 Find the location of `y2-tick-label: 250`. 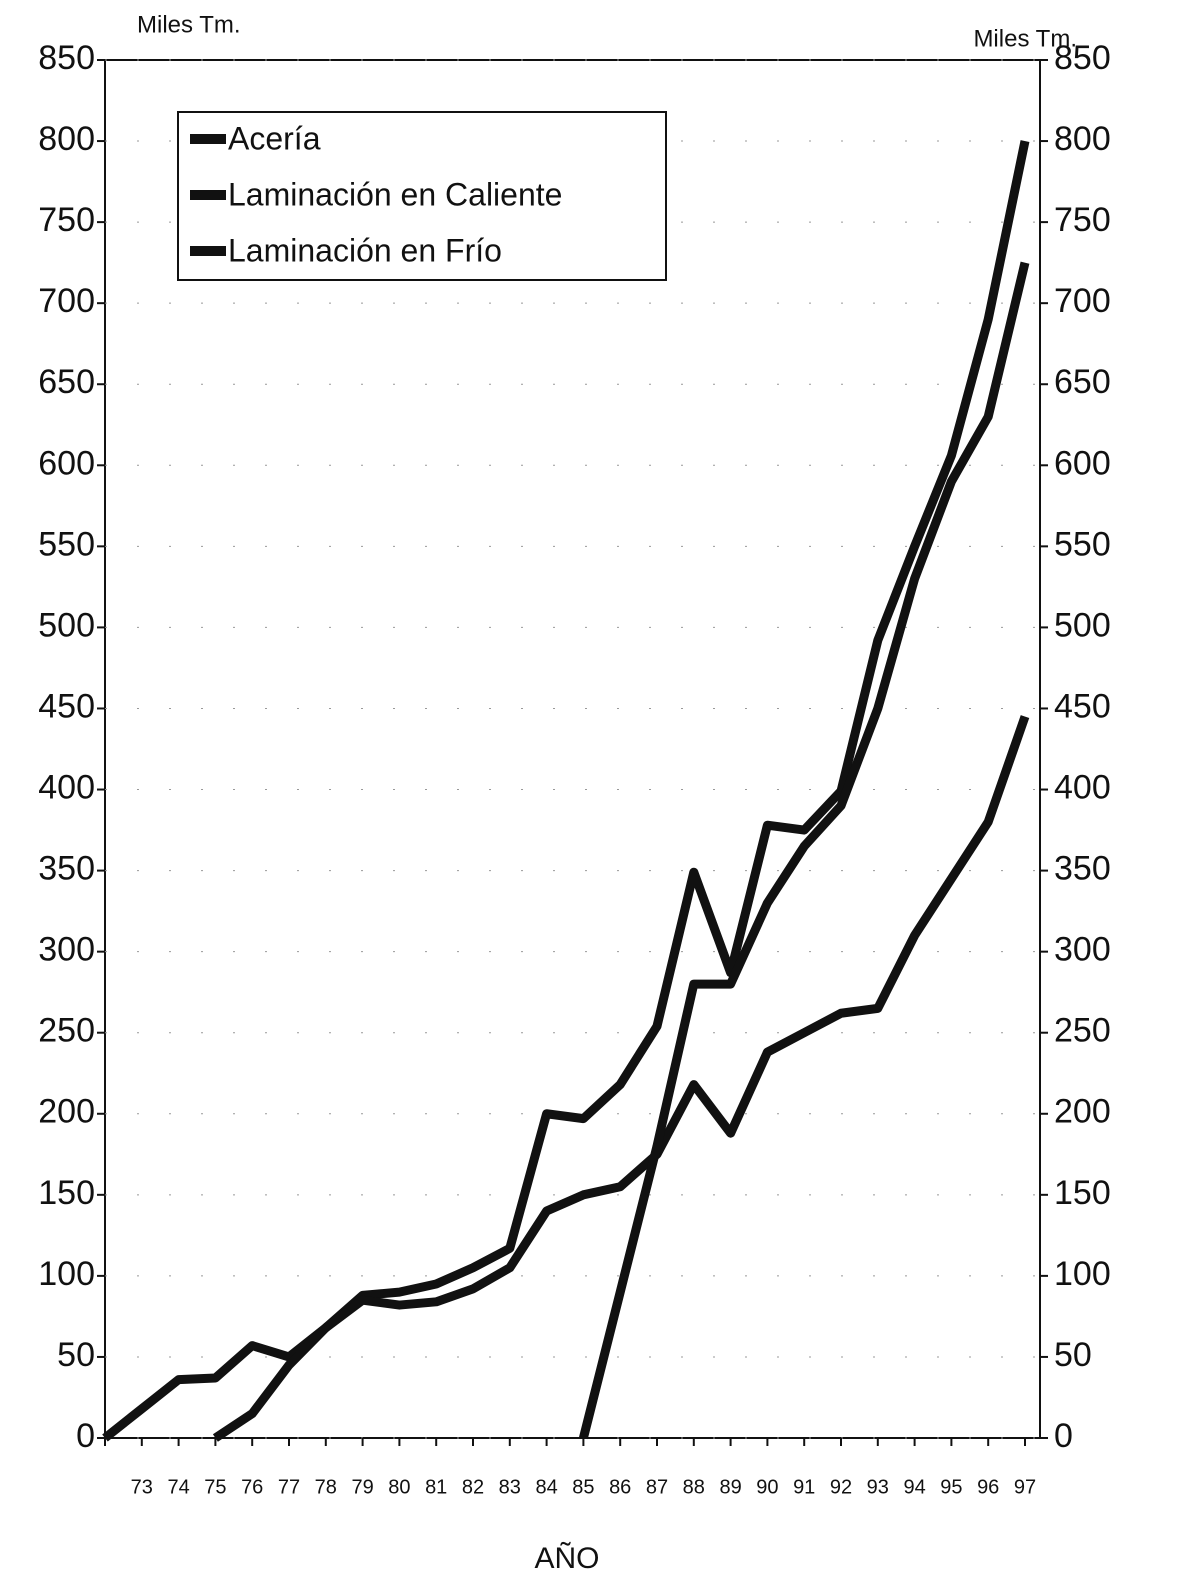

y2-tick-label: 250 is located at coordinates (1082, 1031).